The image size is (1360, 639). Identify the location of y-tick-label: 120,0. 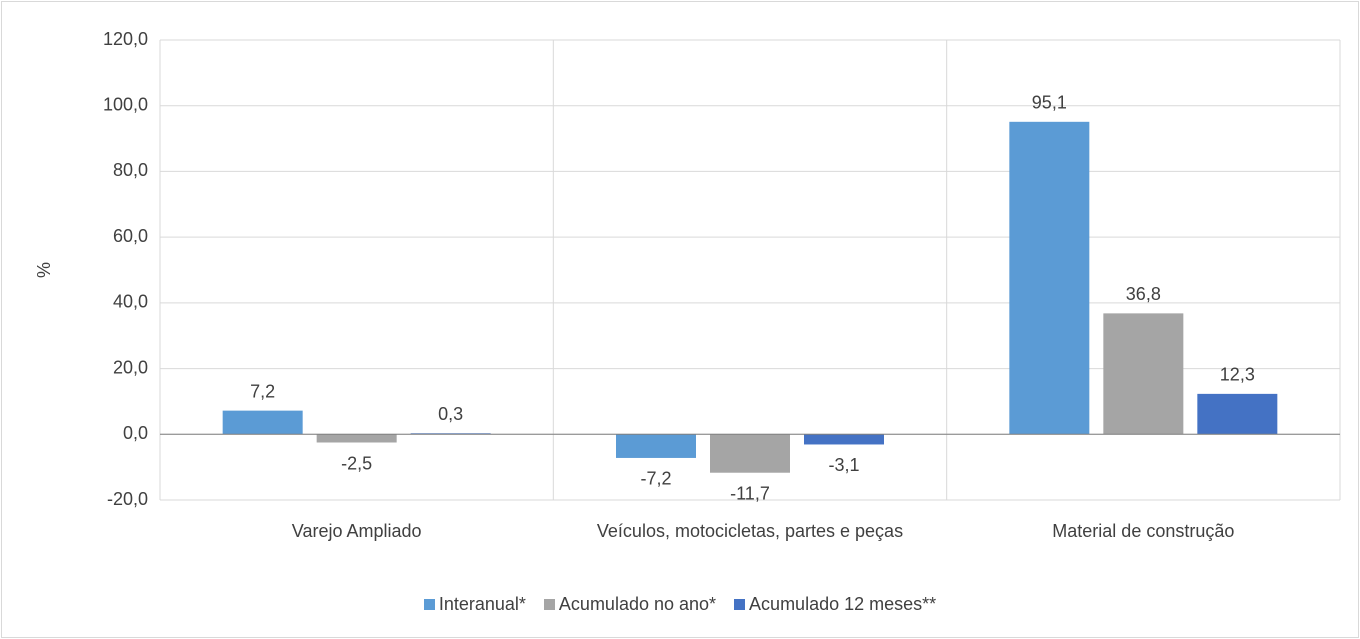
(125, 39).